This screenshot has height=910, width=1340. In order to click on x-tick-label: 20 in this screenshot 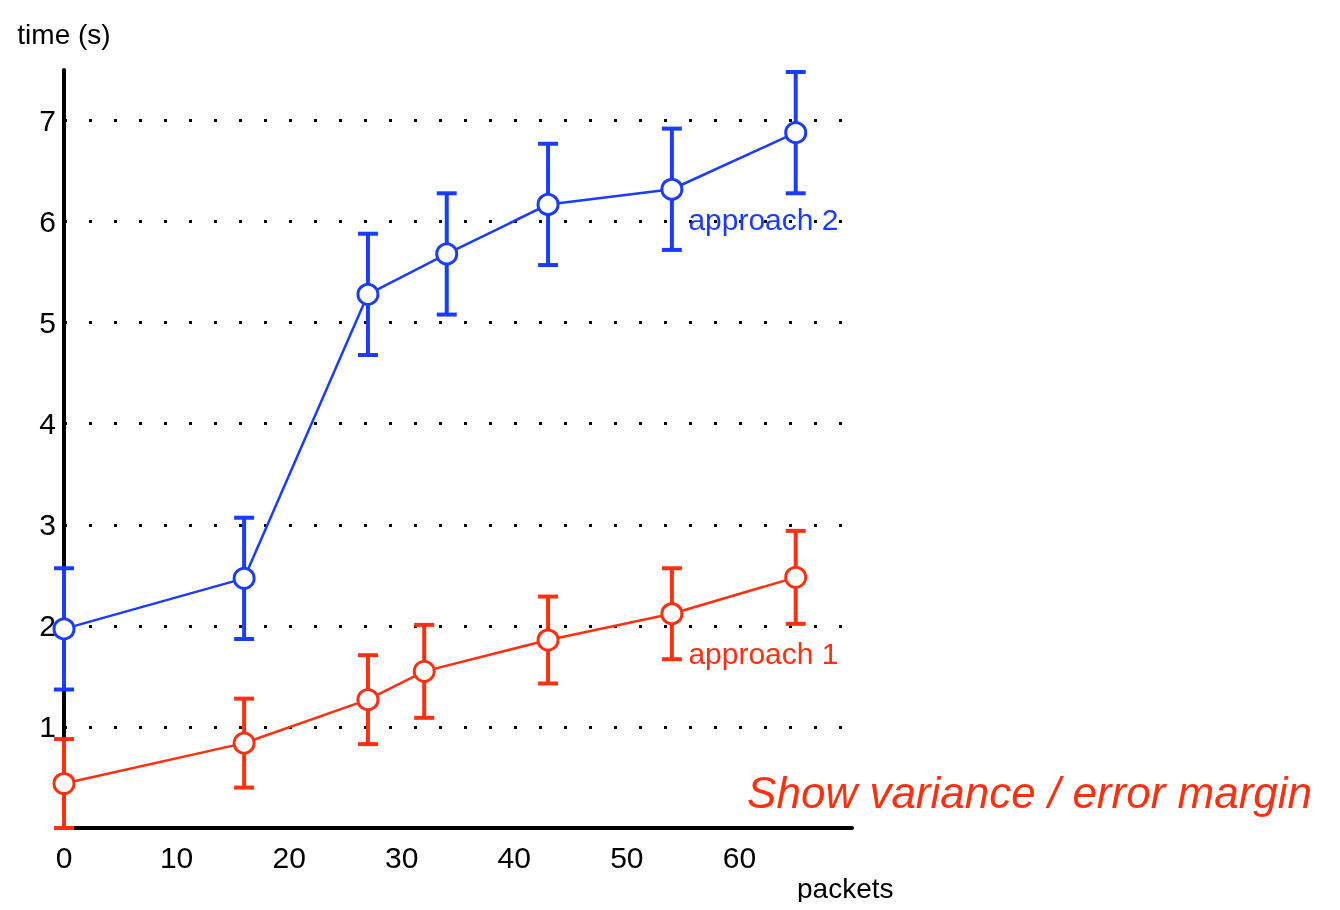, I will do `click(289, 857)`.